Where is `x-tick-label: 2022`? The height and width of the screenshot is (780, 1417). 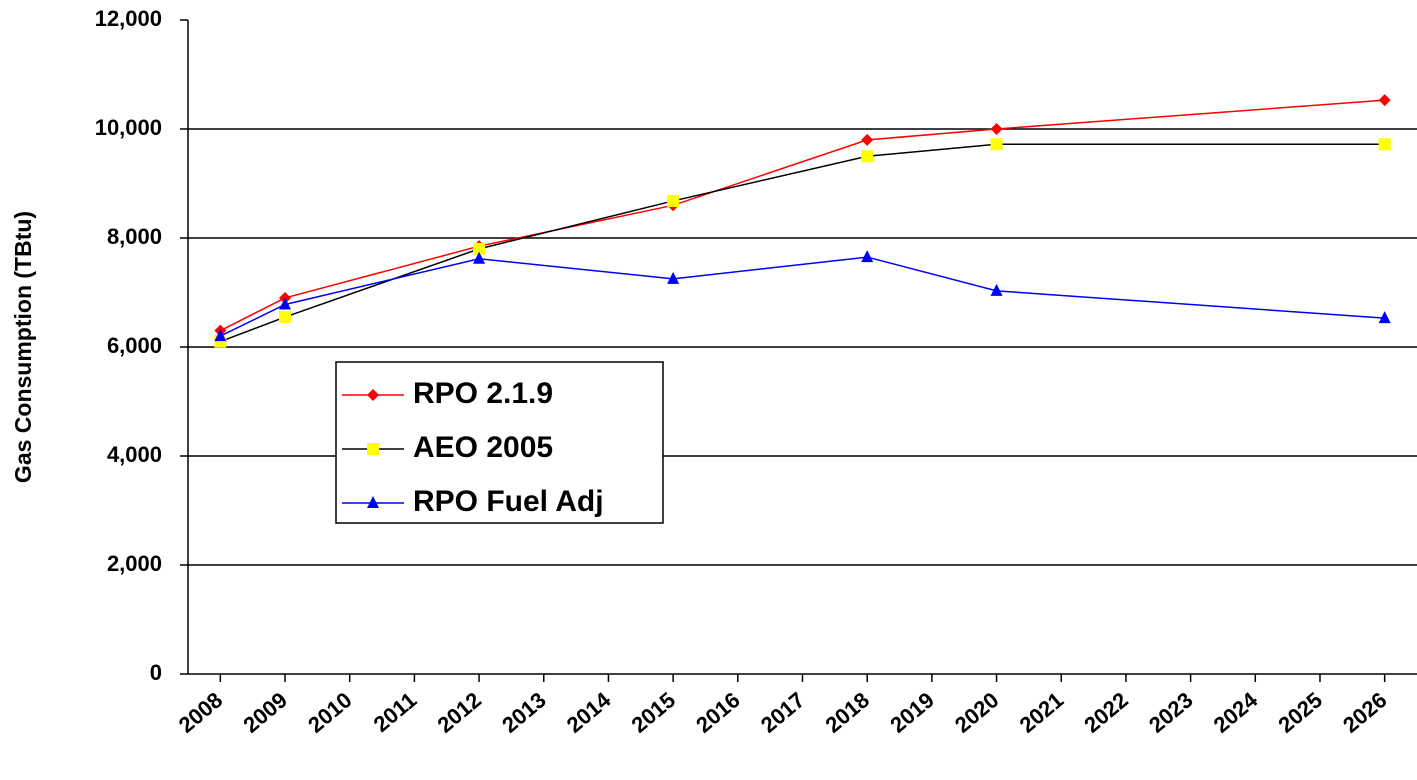 x-tick-label: 2022 is located at coordinates (1106, 712).